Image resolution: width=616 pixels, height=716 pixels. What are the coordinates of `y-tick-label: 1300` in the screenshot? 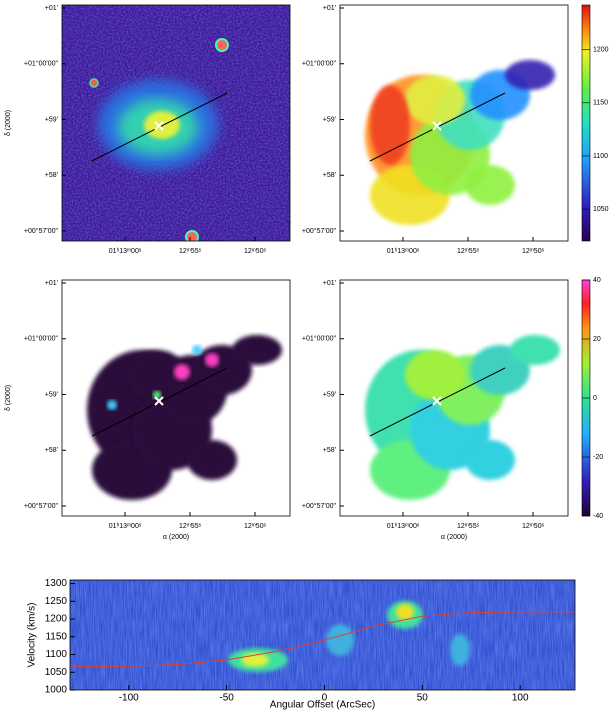 It's located at (56, 583).